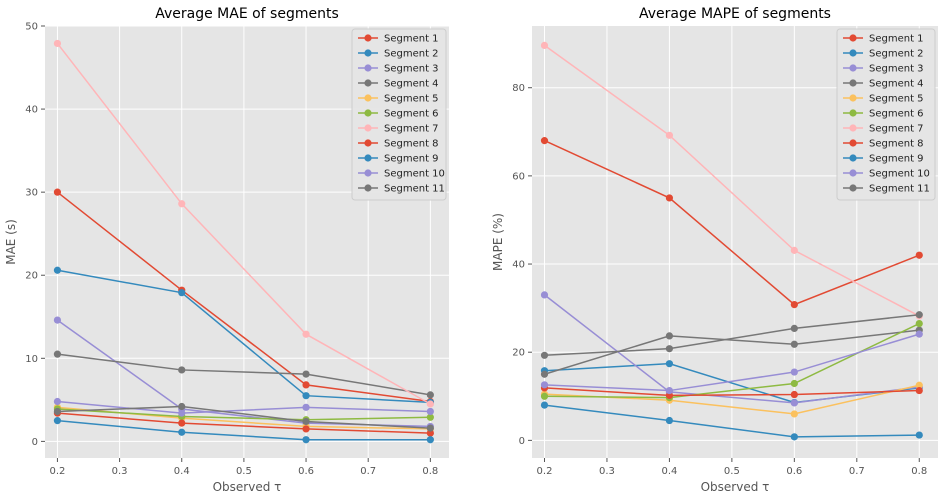 Image resolution: width=947 pixels, height=501 pixels. What do you see at coordinates (896, 114) in the screenshot?
I see `legend-label: Segment 6` at bounding box center [896, 114].